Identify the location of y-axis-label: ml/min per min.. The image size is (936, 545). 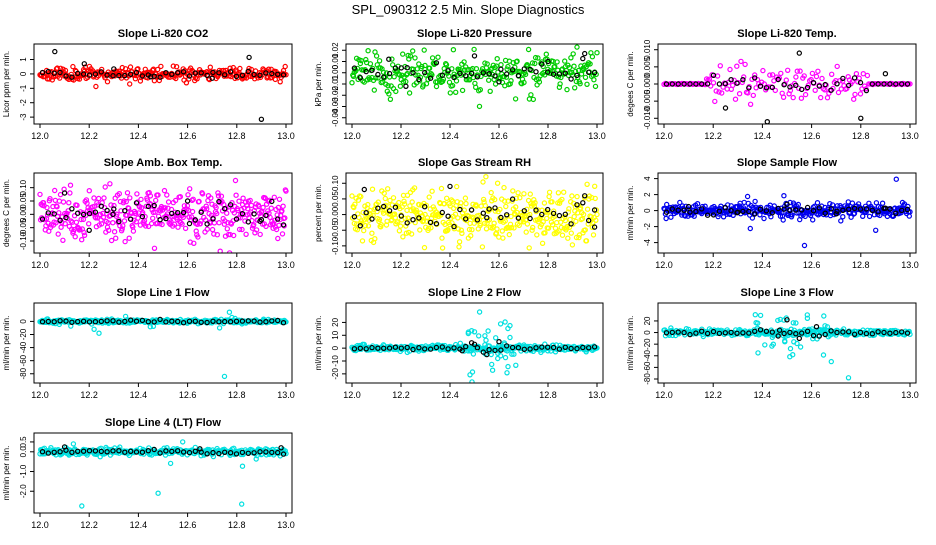
(318, 343).